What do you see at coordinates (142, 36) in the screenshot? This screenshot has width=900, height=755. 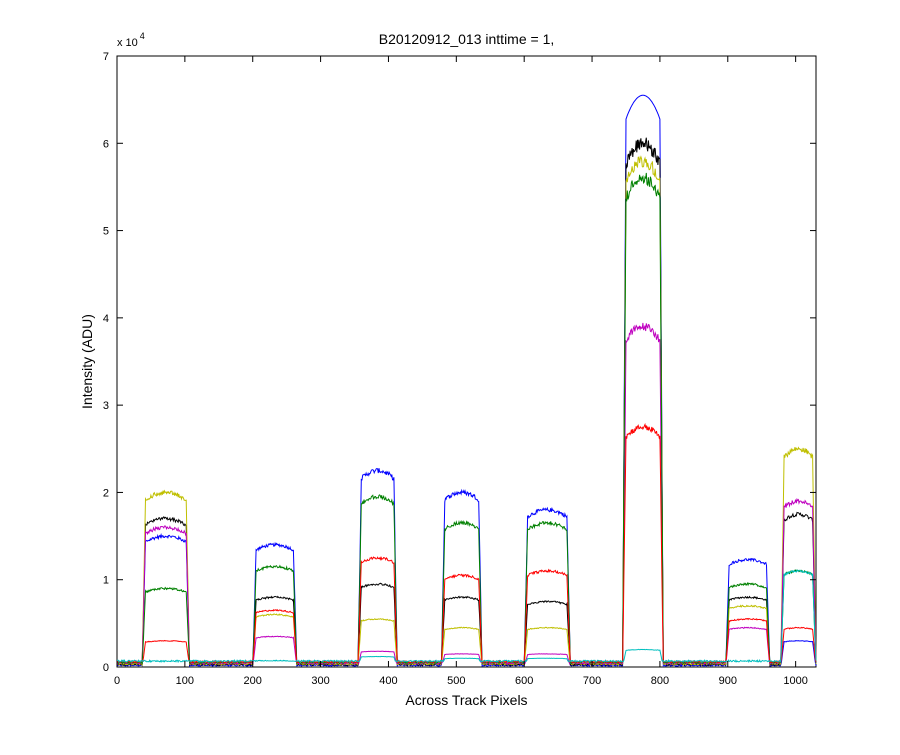 I see `y-multiplier-exponent: 4` at bounding box center [142, 36].